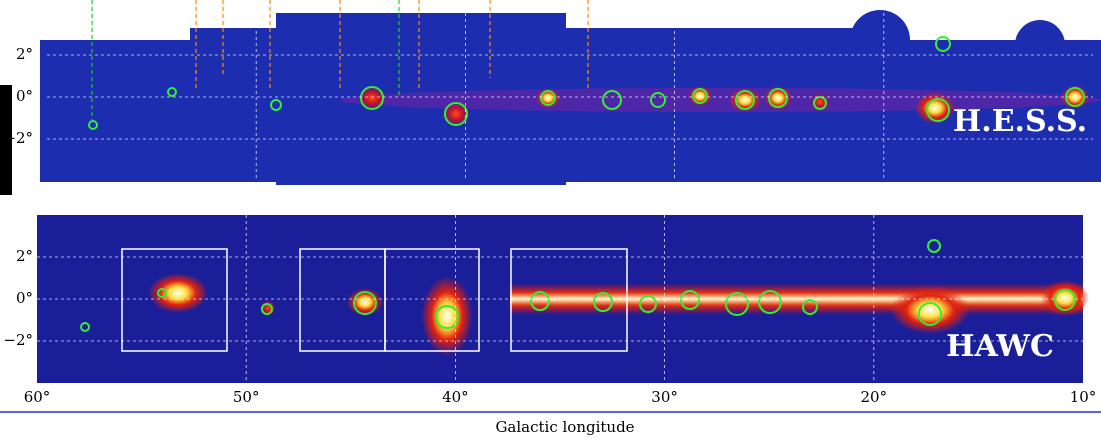  I want to click on x-tick-label: 10°, so click(1083, 397).